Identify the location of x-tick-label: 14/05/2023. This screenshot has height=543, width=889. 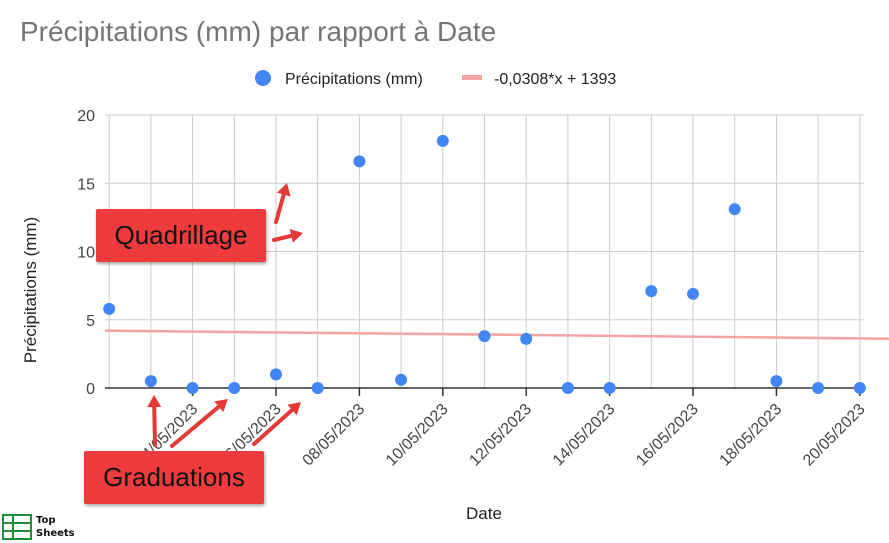
(584, 435).